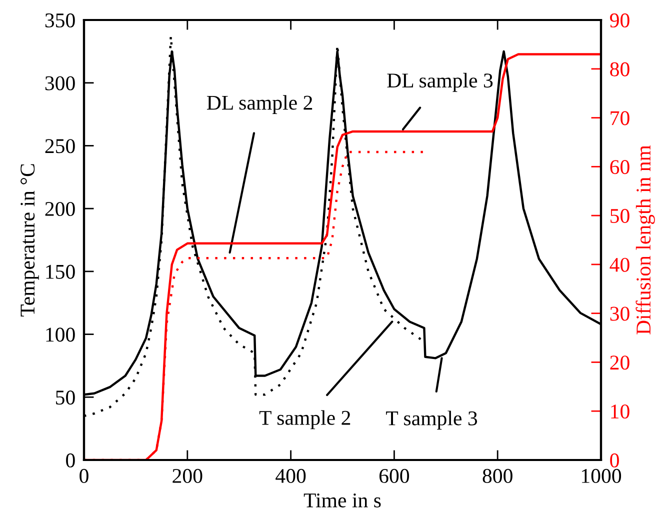 The height and width of the screenshot is (517, 662). Describe the element at coordinates (29, 240) in the screenshot. I see `y-axis-title: Temperature in °C` at that location.